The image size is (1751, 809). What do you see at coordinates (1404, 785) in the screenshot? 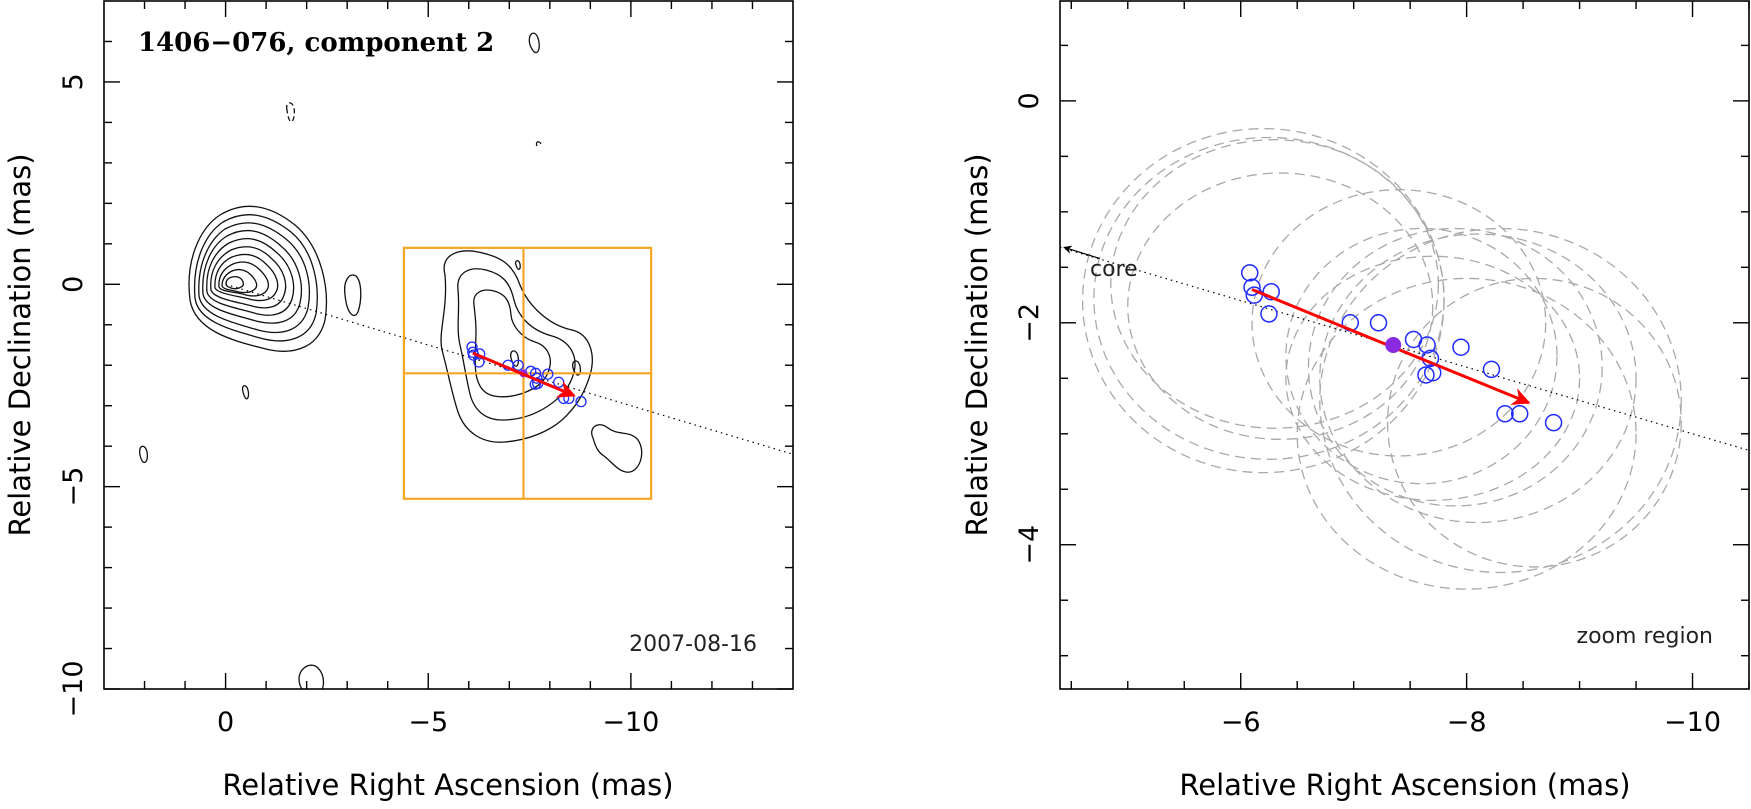
I see `right-x-axis-label: Relative Right Ascension (mas)` at bounding box center [1404, 785].